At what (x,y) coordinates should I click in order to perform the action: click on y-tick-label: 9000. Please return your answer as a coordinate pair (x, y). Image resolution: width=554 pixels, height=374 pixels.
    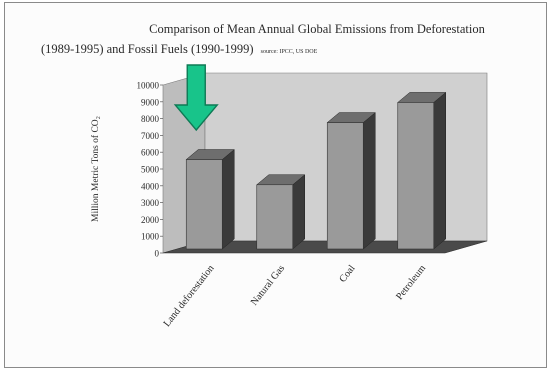
    Looking at the image, I should click on (150, 102).